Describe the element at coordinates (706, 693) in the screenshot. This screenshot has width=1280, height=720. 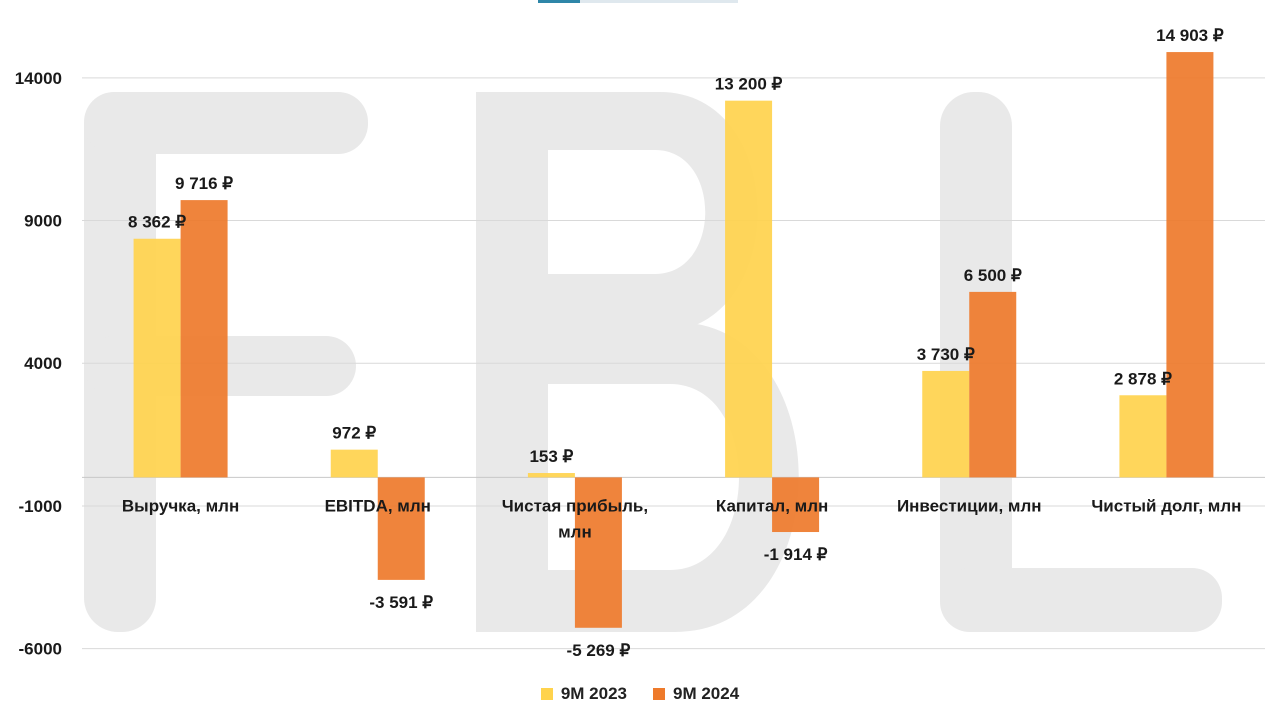
I see `legend-label-2024: 9M 2024` at that location.